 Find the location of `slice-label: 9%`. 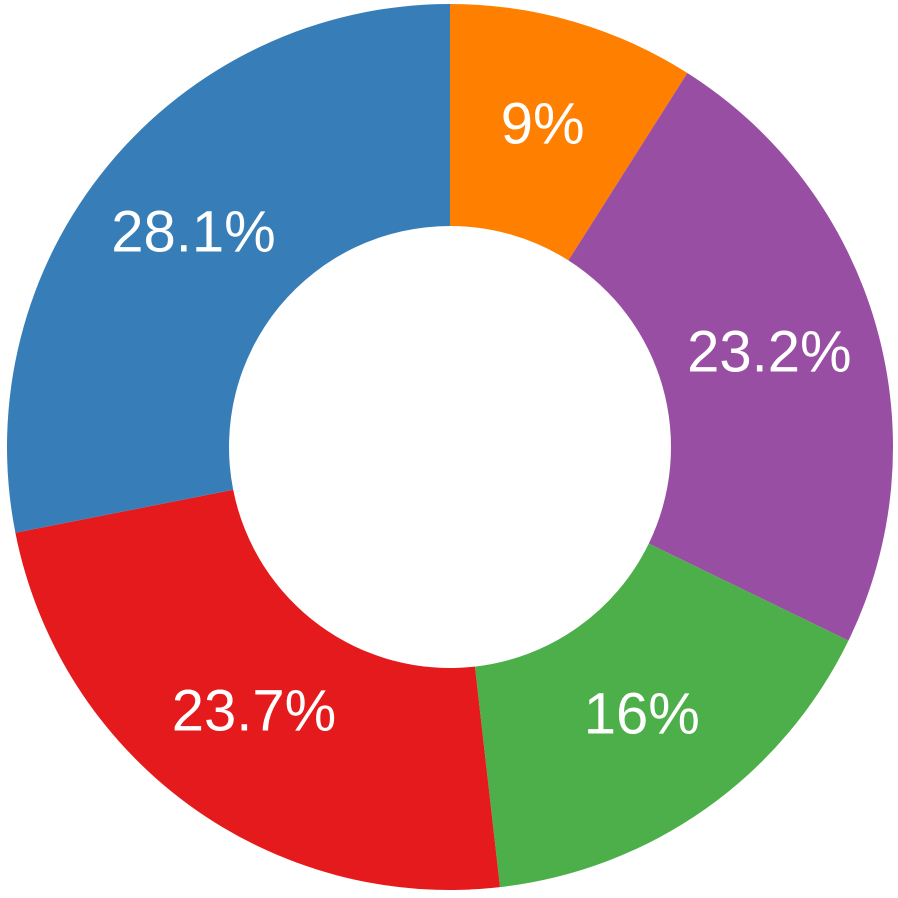

slice-label: 9% is located at coordinates (543, 124).